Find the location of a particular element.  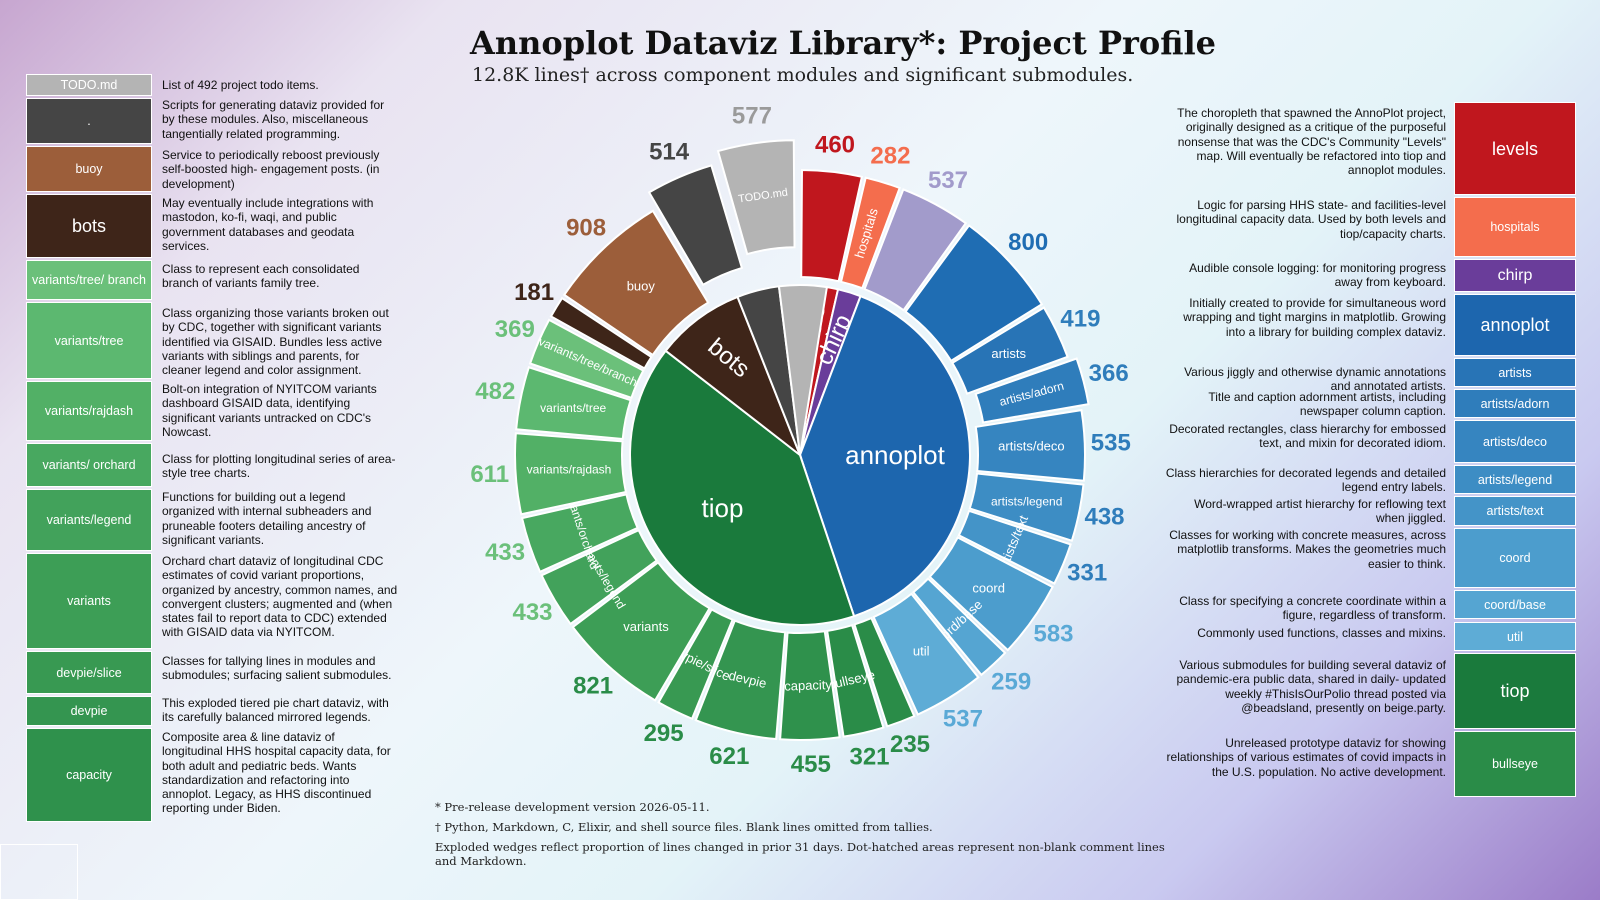

legend-swatch-label: coord/base is located at coordinates (1515, 604).